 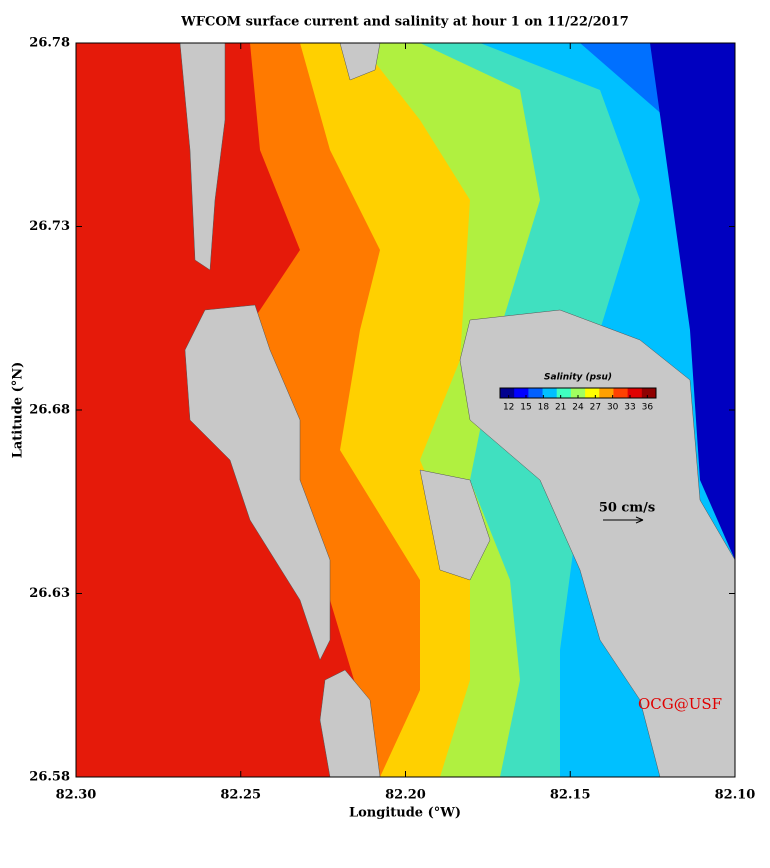 What do you see at coordinates (18, 410) in the screenshot?
I see `y-axis-label: Latitude (°N)` at bounding box center [18, 410].